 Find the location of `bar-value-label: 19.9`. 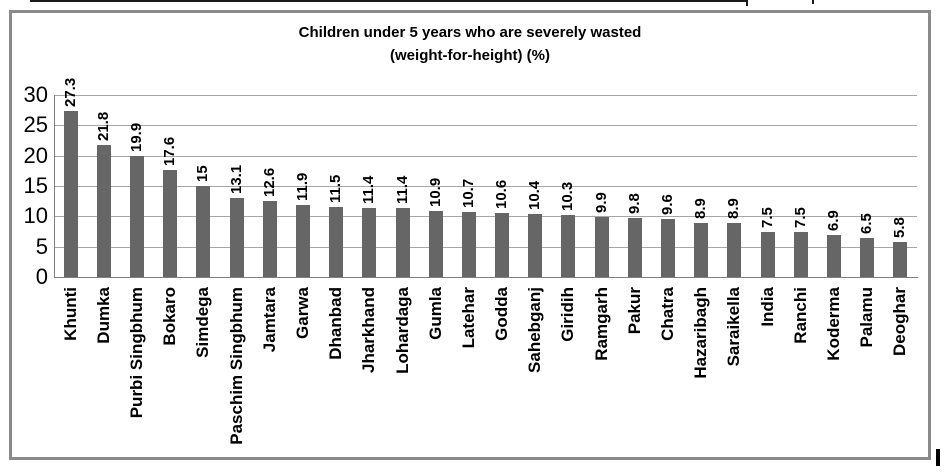

bar-value-label: 19.9 is located at coordinates (136, 138).